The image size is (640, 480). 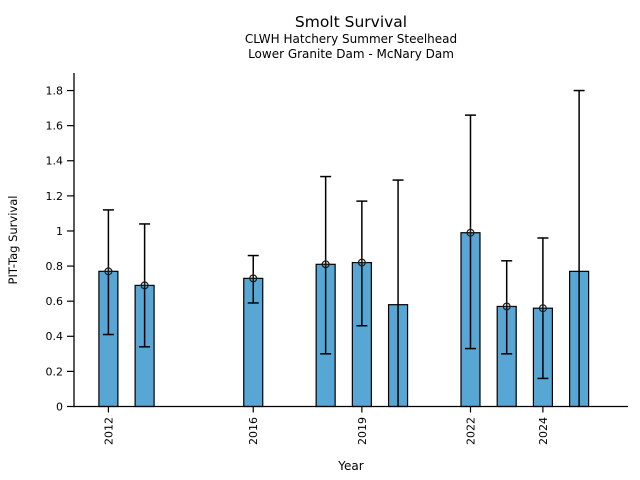 I want to click on x-tick-label-2024: 2024, so click(x=543, y=431).